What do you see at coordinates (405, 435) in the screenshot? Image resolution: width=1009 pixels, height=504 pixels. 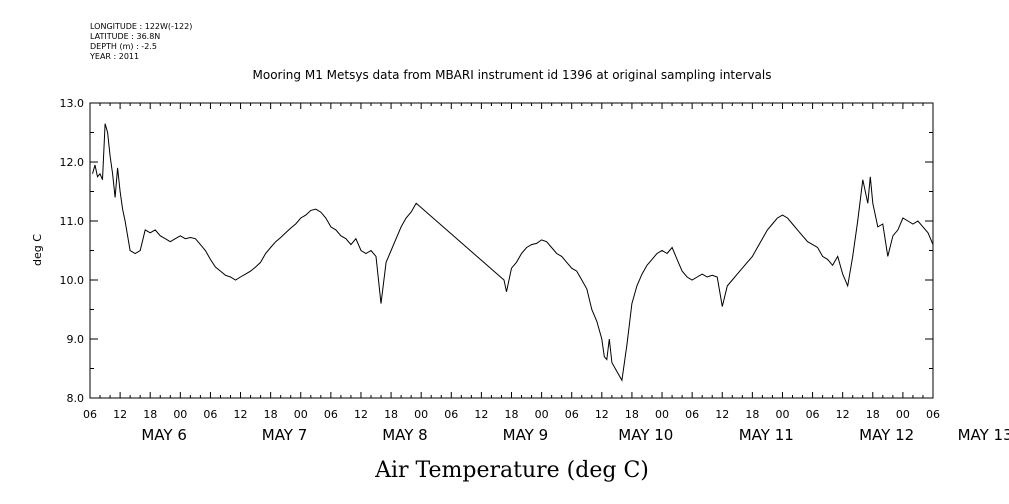 I see `x-date-label: MAY 8` at bounding box center [405, 435].